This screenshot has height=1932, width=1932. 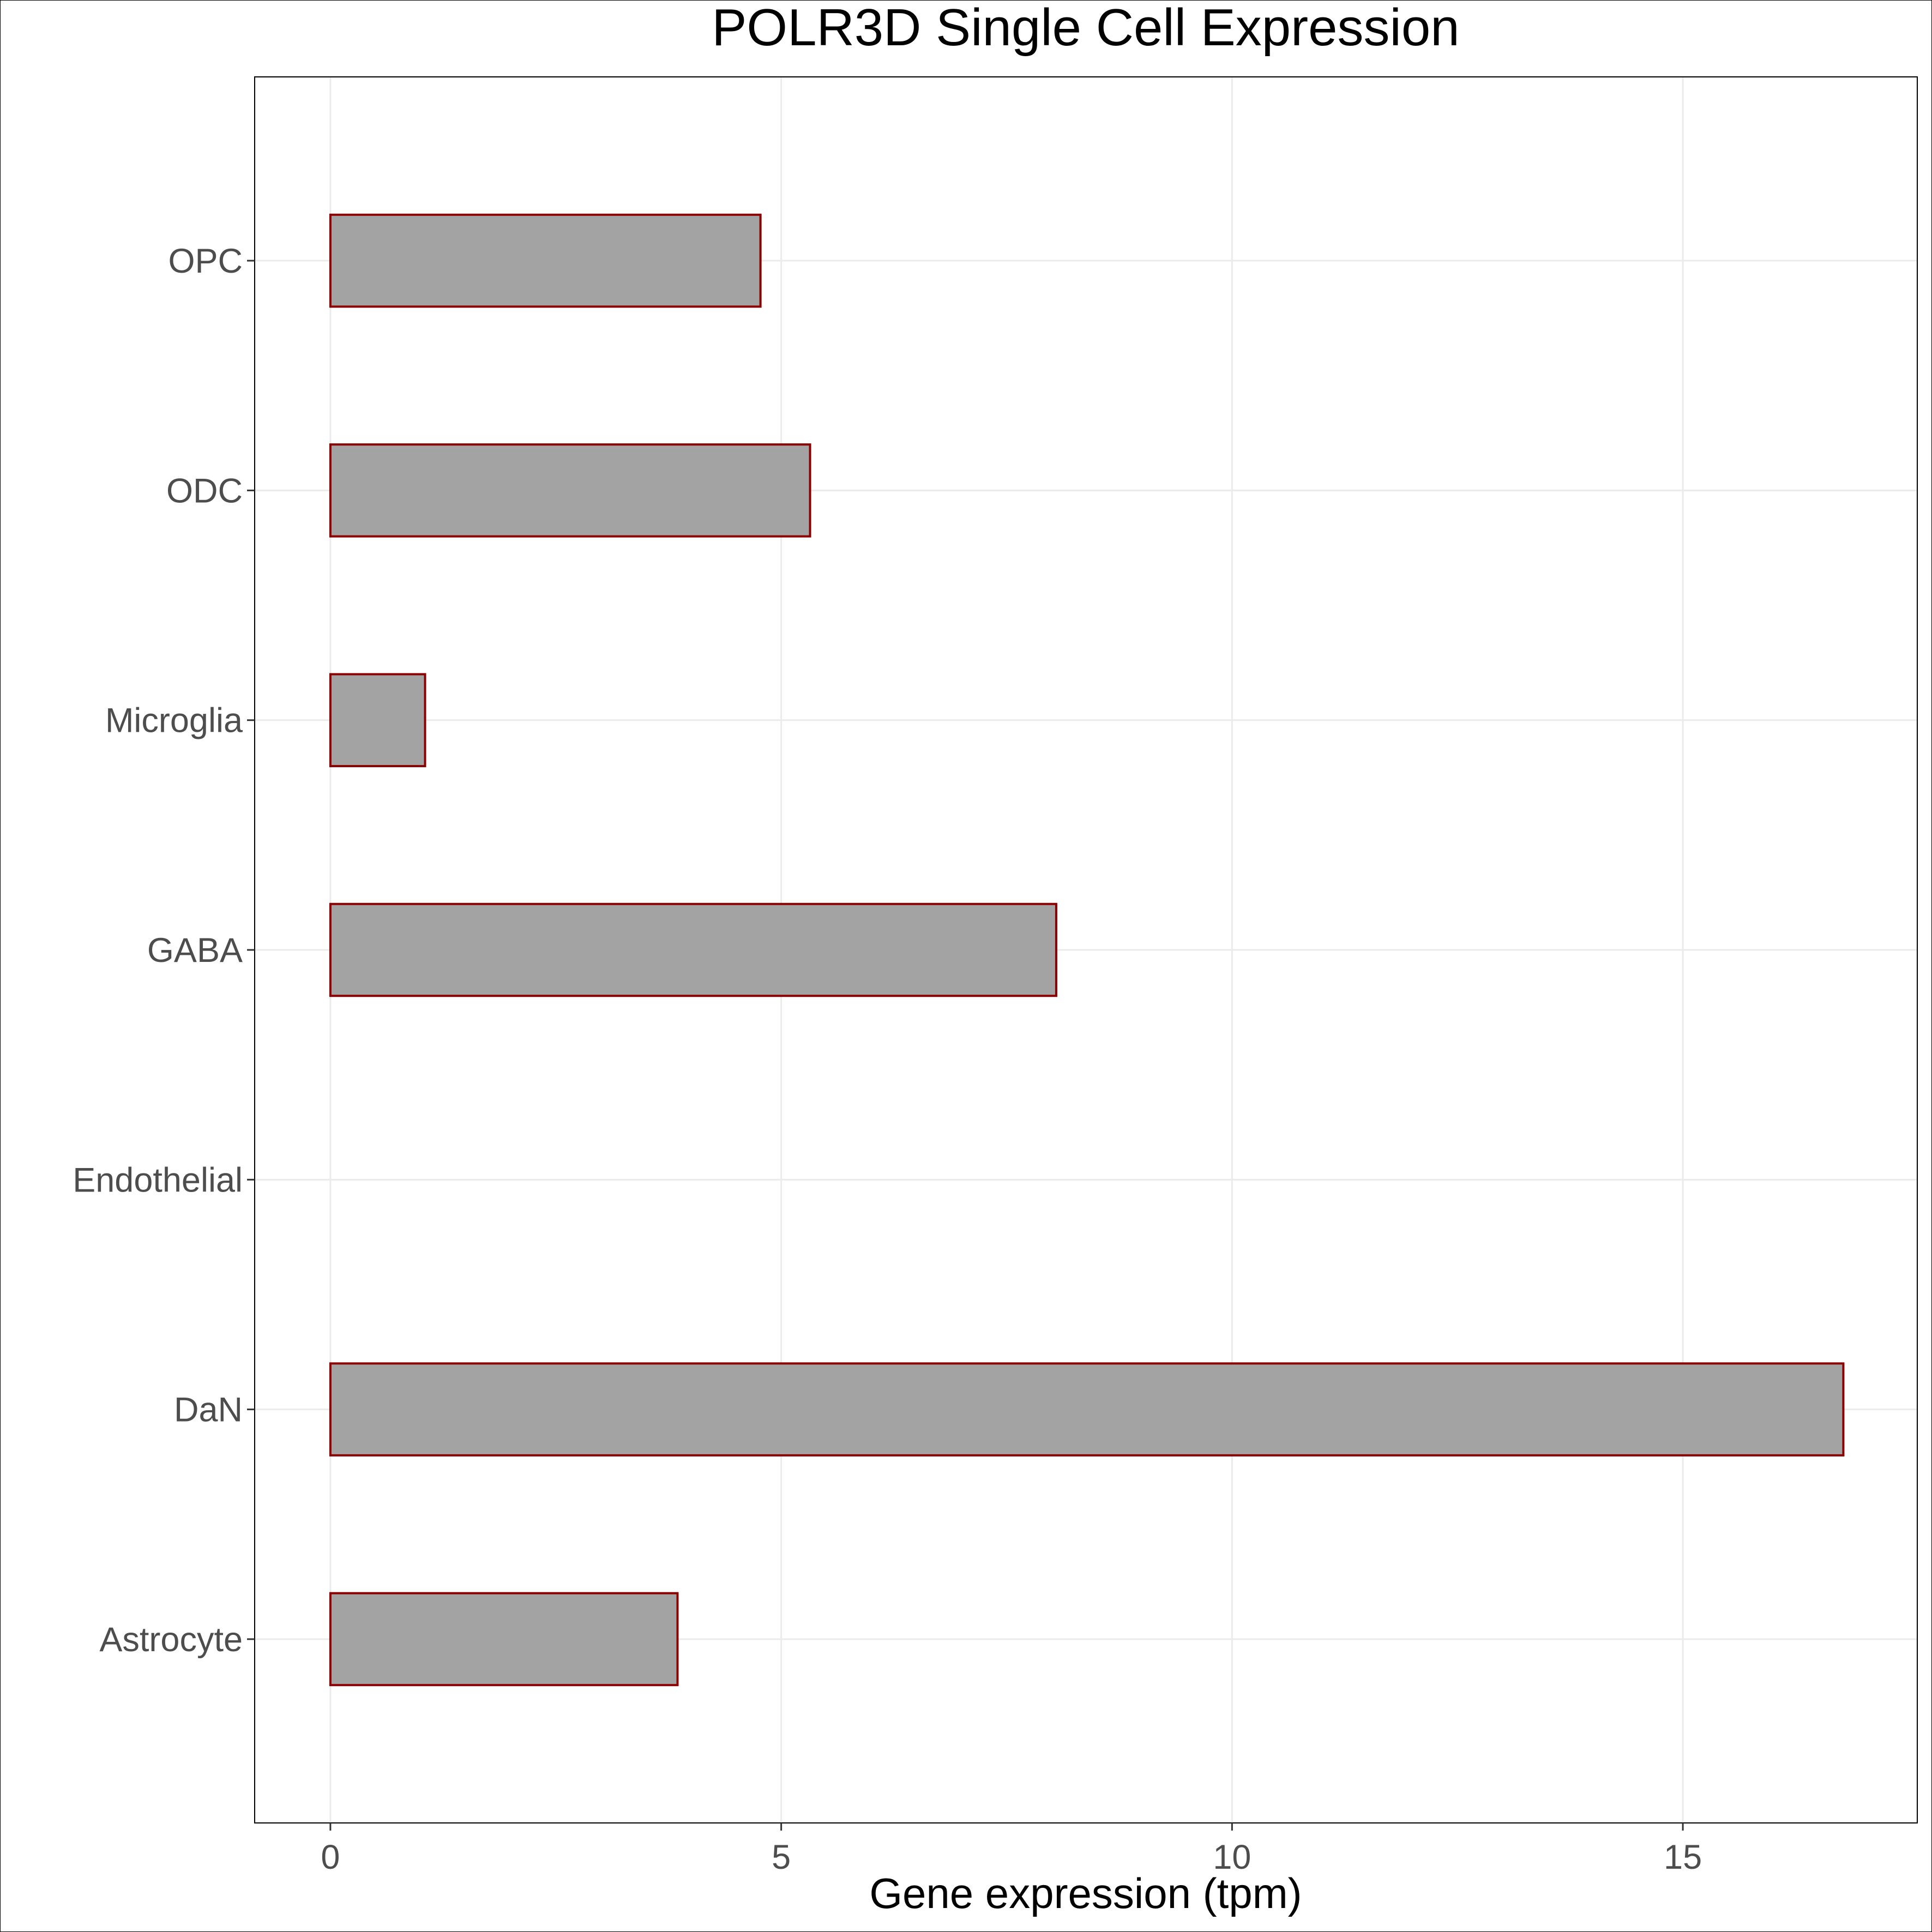 What do you see at coordinates (545, 260) in the screenshot?
I see `bar-opc` at bounding box center [545, 260].